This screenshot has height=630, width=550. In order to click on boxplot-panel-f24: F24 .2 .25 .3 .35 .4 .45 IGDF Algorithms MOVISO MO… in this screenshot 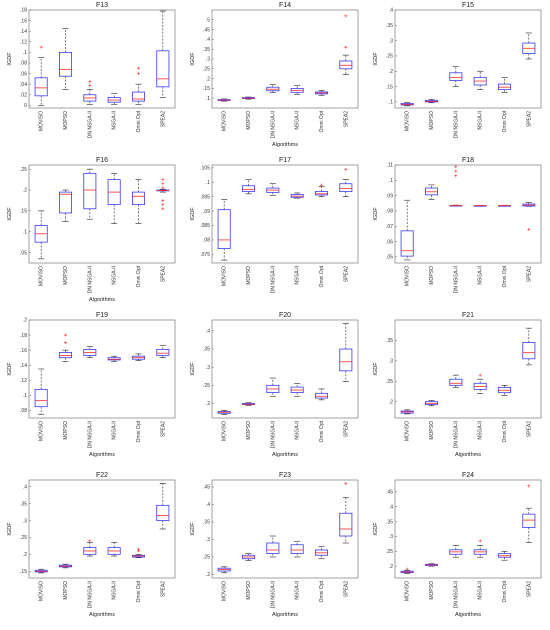, I will do `click(457, 545)`.